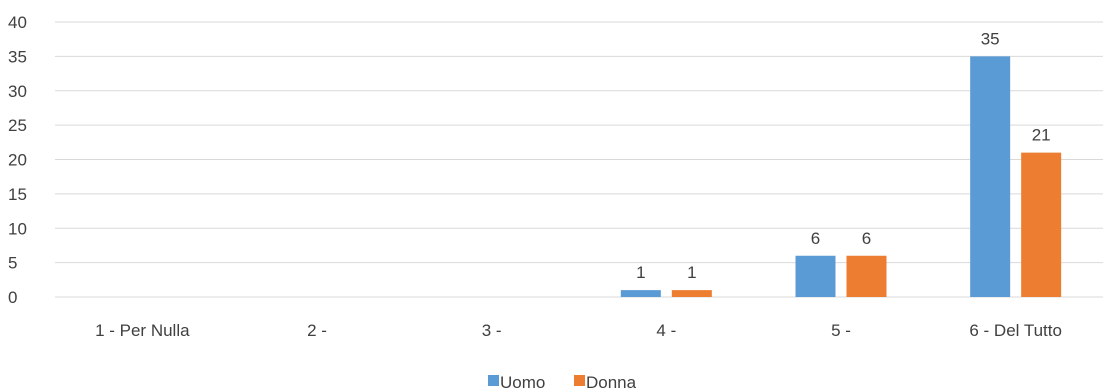 The height and width of the screenshot is (390, 1117). I want to click on y-tick-label: 10, so click(17, 228).